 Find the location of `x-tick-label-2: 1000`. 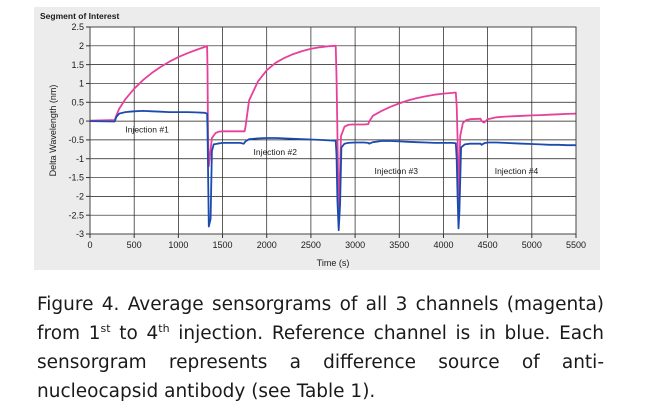

x-tick-label-2: 1000 is located at coordinates (178, 245).